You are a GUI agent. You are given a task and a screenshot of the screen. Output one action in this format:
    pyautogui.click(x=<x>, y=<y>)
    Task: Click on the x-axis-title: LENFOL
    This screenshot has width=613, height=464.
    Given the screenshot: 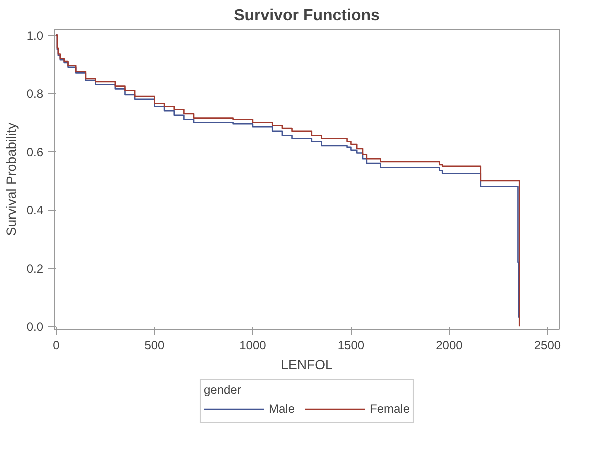 What is the action you would take?
    pyautogui.click(x=307, y=365)
    